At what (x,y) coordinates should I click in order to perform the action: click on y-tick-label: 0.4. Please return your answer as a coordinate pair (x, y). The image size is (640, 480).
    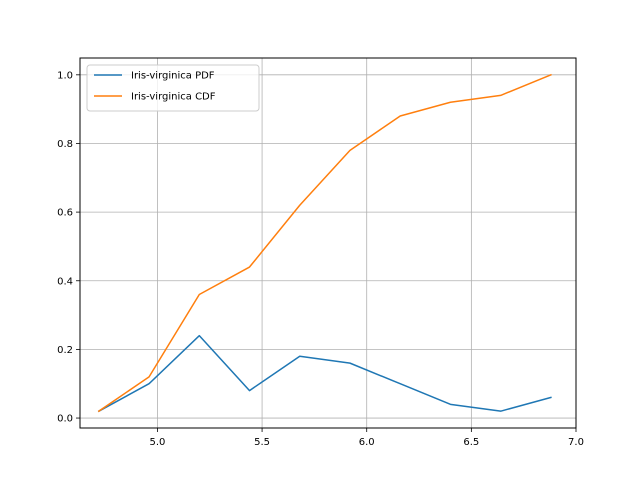
    Looking at the image, I should click on (65, 281).